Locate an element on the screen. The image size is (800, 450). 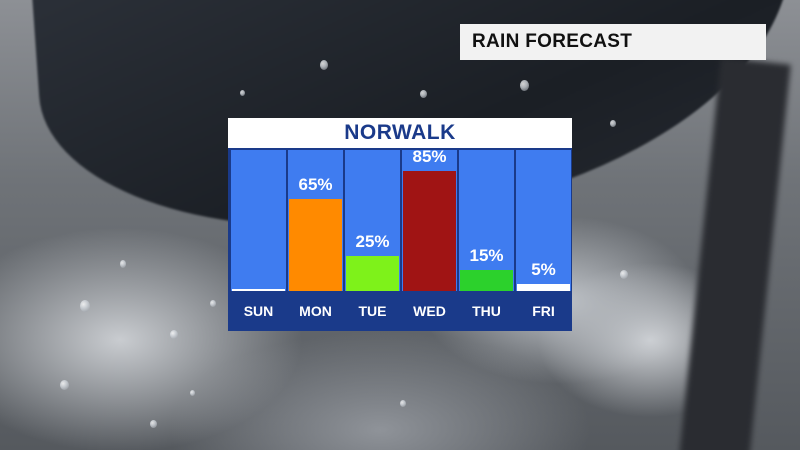
bar-thu is located at coordinates (486, 280).